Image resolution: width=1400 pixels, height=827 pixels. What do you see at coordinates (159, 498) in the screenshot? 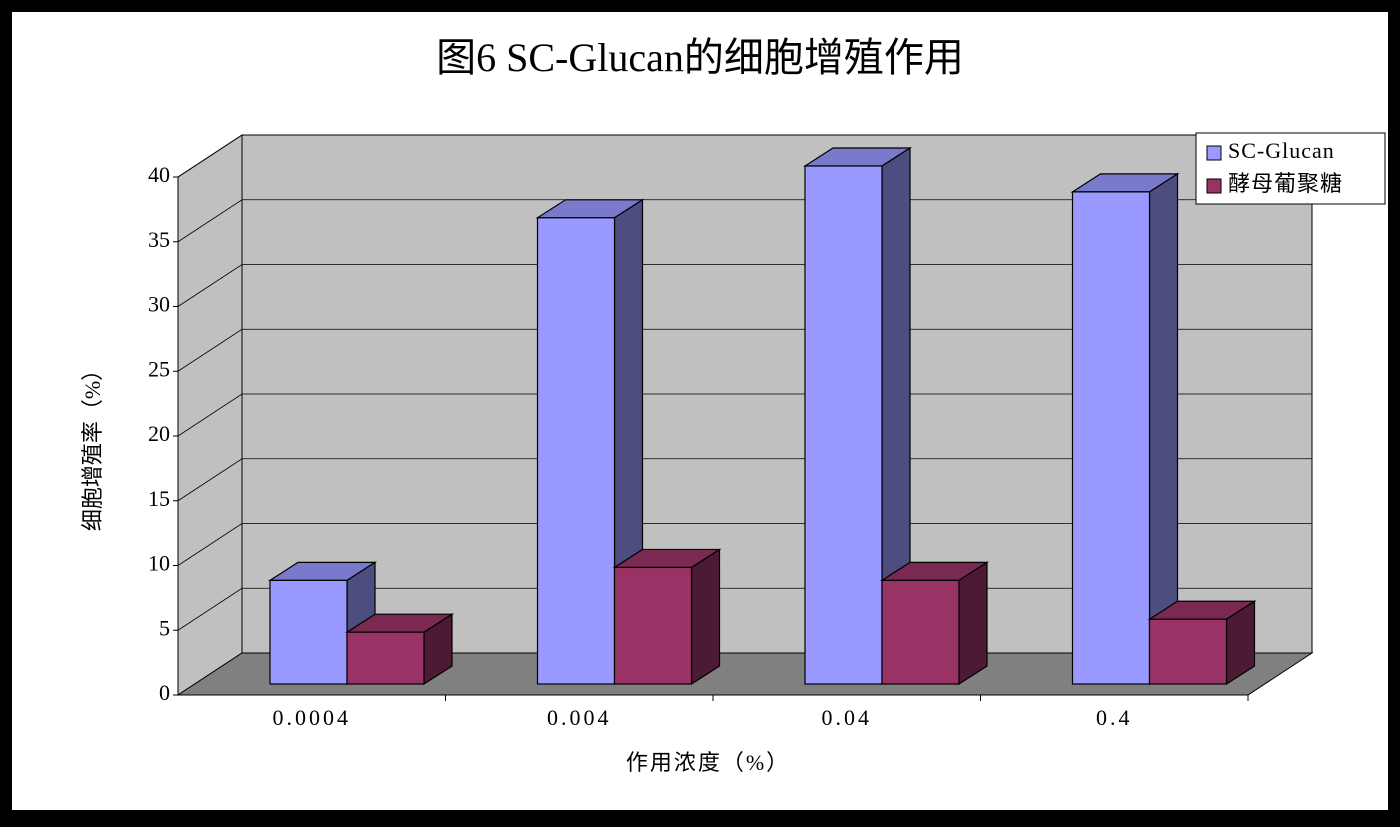
I see `y-tick-label: 15` at bounding box center [159, 498].